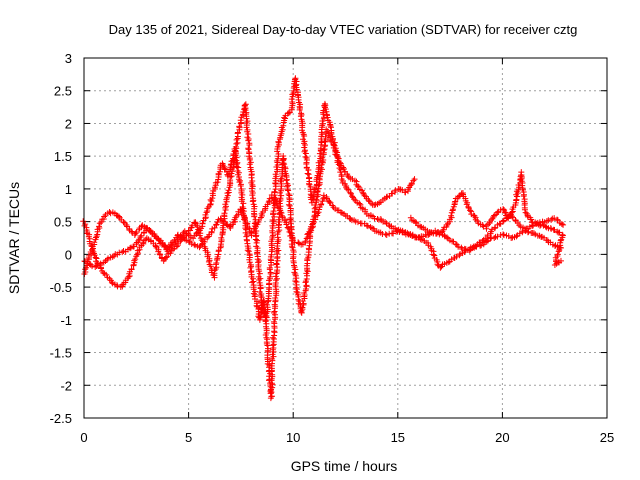 The width and height of the screenshot is (640, 480). Describe the element at coordinates (63, 222) in the screenshot. I see `y-tick-label: 0.5` at that location.